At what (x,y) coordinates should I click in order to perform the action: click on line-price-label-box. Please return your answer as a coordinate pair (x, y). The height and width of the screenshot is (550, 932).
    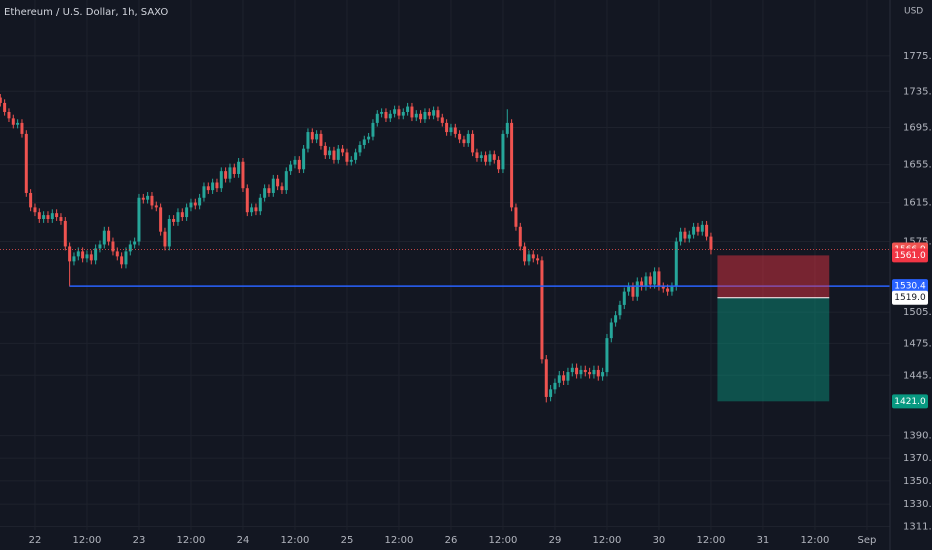
    Looking at the image, I should click on (910, 286).